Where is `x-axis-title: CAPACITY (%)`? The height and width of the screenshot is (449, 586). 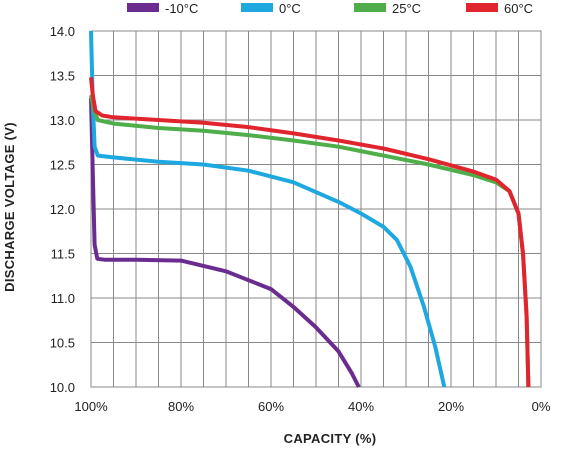 x-axis-title: CAPACITY (%) is located at coordinates (330, 438).